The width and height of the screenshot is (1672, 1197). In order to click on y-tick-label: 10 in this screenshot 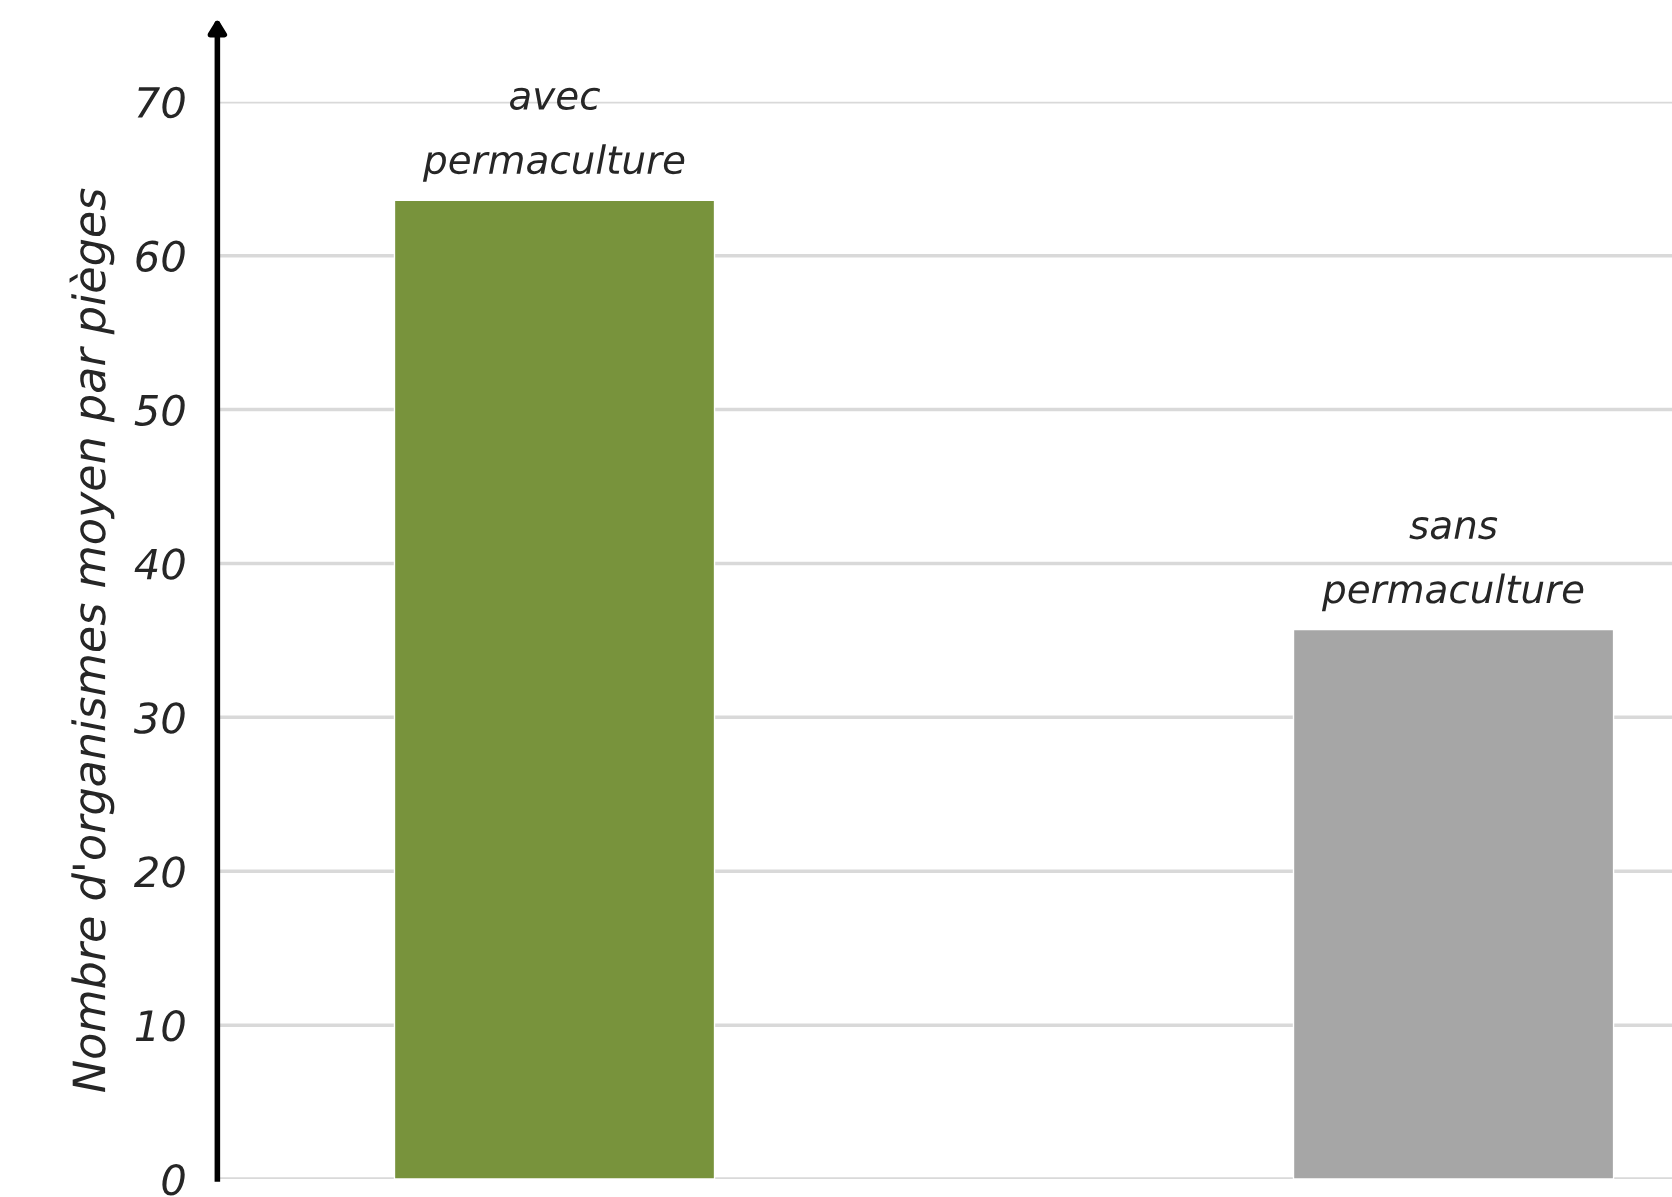, I will do `click(160, 1026)`.